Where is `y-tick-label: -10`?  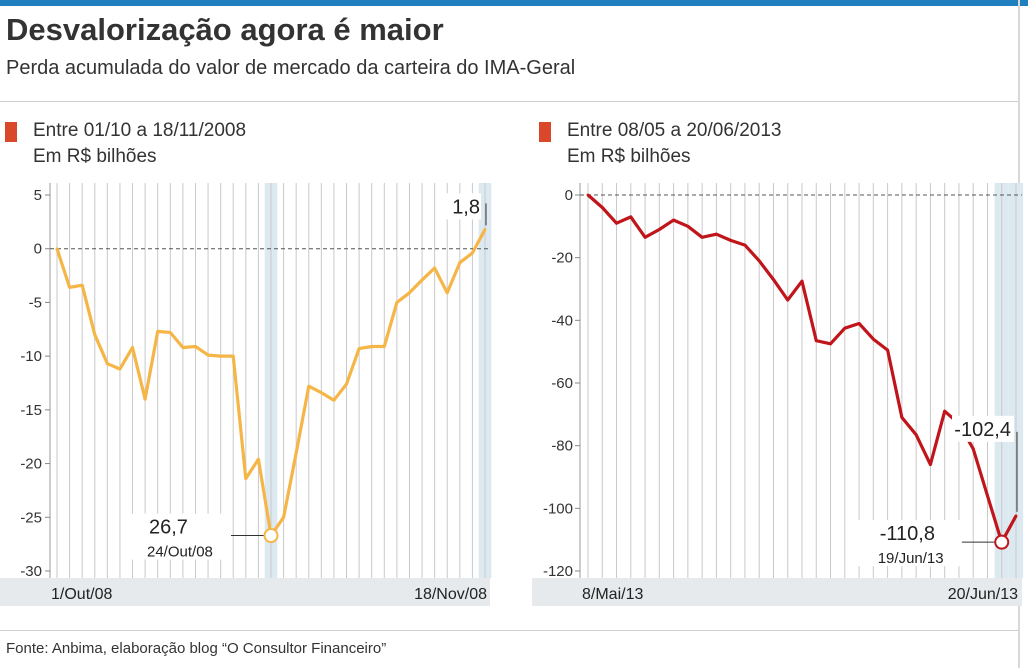
y-tick-label: -10 is located at coordinates (31, 356).